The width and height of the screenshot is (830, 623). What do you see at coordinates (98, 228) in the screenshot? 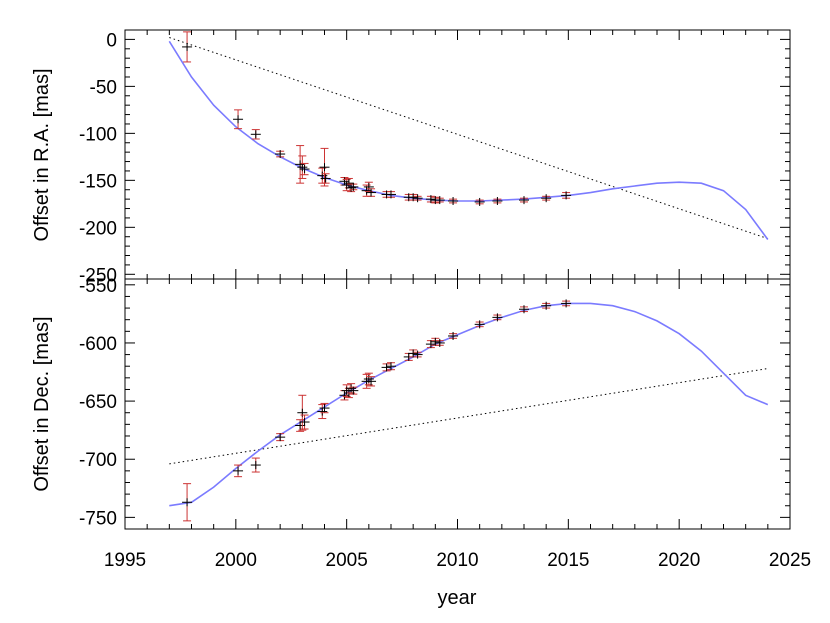
I see `ra-y-tick-label: -200` at bounding box center [98, 228].